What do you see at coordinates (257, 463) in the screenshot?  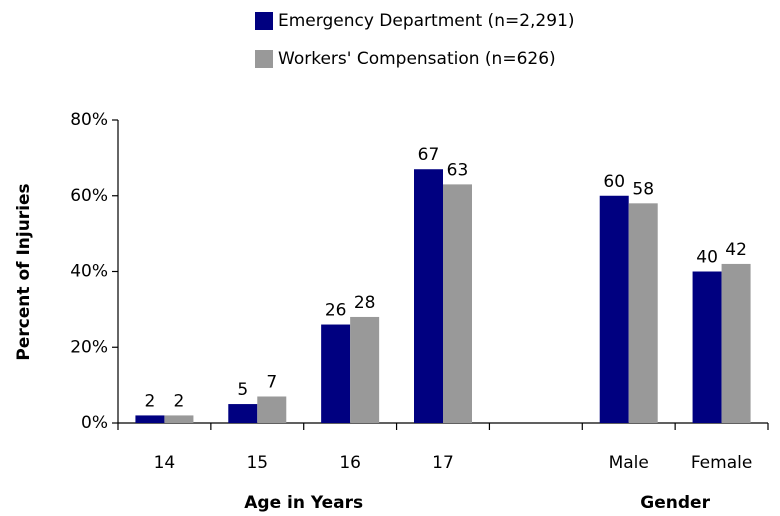 I see `x-tick-label: 15` at bounding box center [257, 463].